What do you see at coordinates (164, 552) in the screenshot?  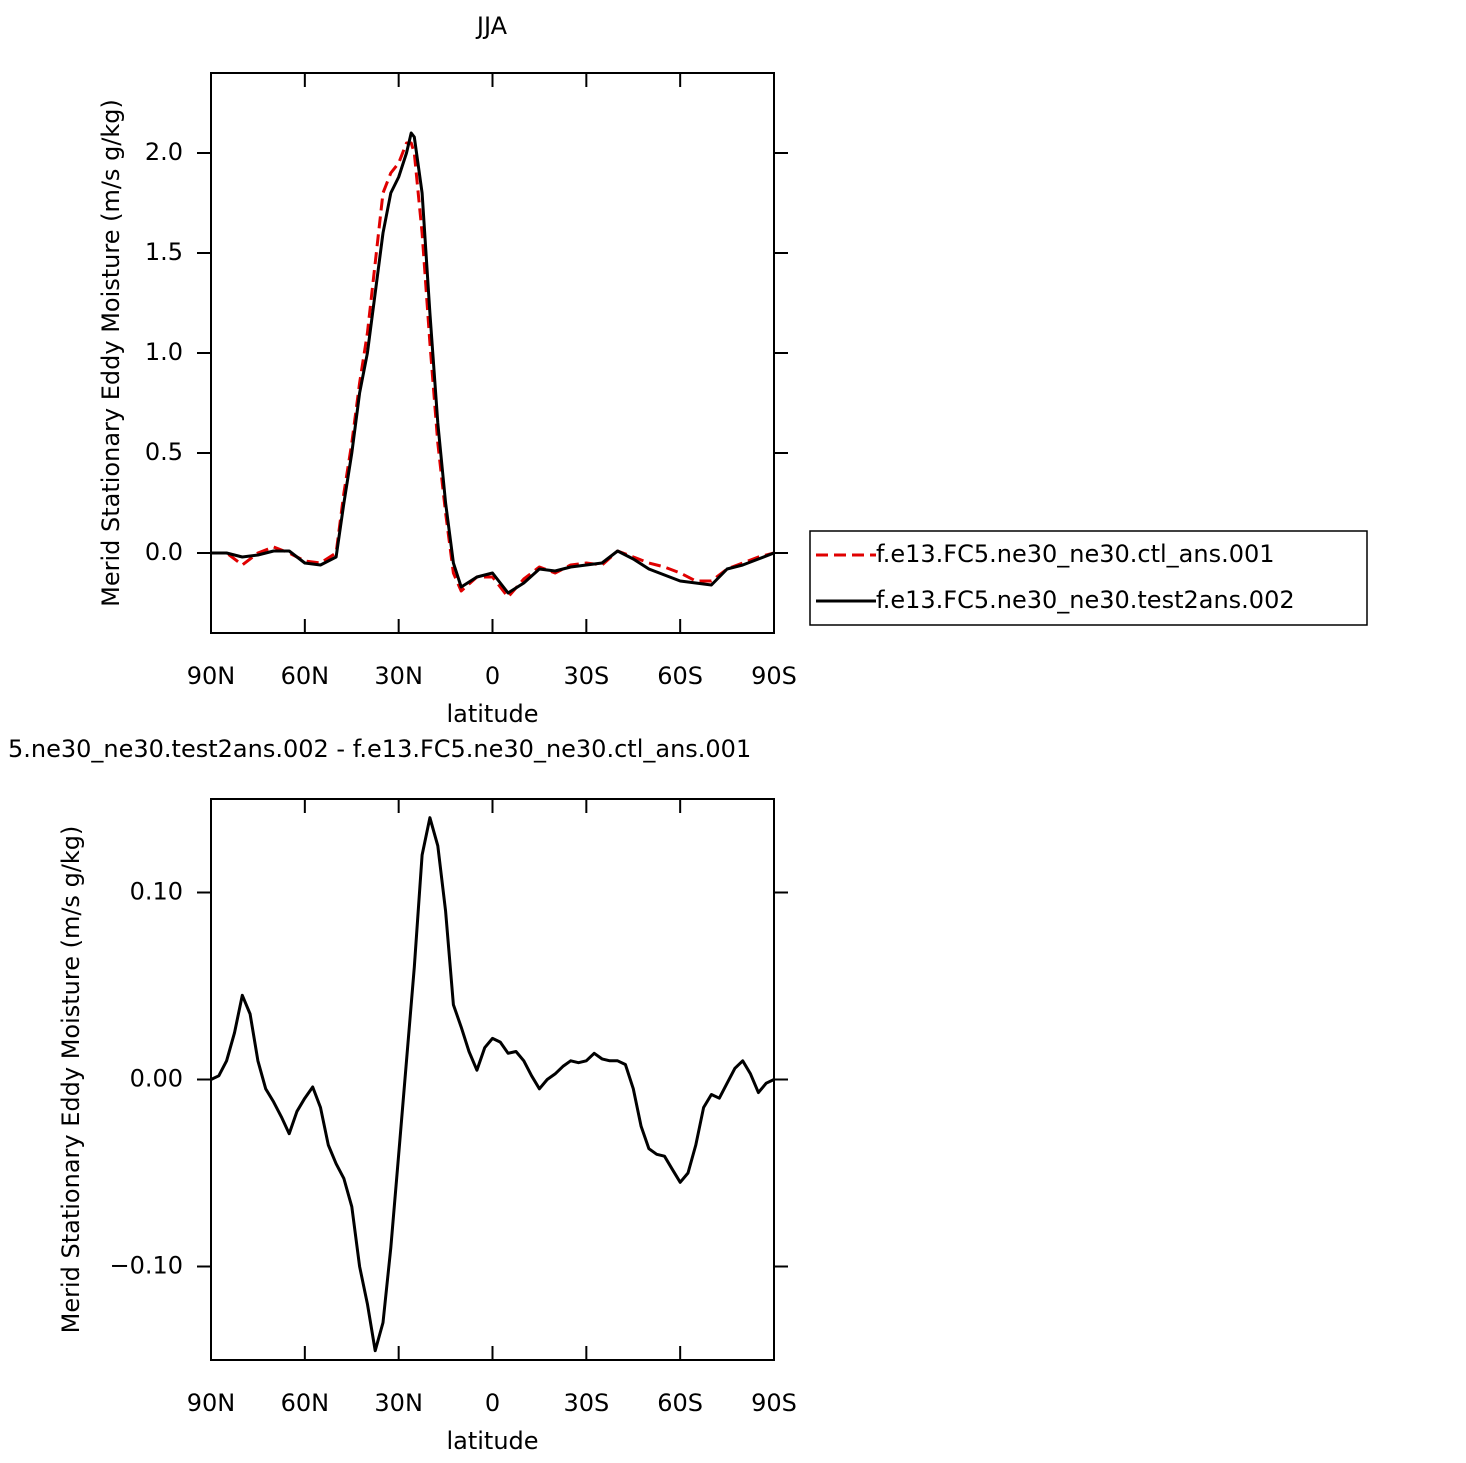 I see `y-tick-label: 0.0` at bounding box center [164, 552].